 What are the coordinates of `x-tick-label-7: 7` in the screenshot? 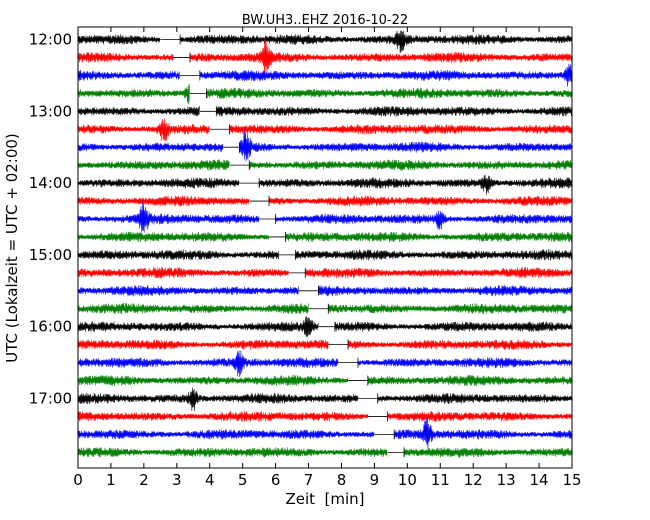 It's located at (309, 480).